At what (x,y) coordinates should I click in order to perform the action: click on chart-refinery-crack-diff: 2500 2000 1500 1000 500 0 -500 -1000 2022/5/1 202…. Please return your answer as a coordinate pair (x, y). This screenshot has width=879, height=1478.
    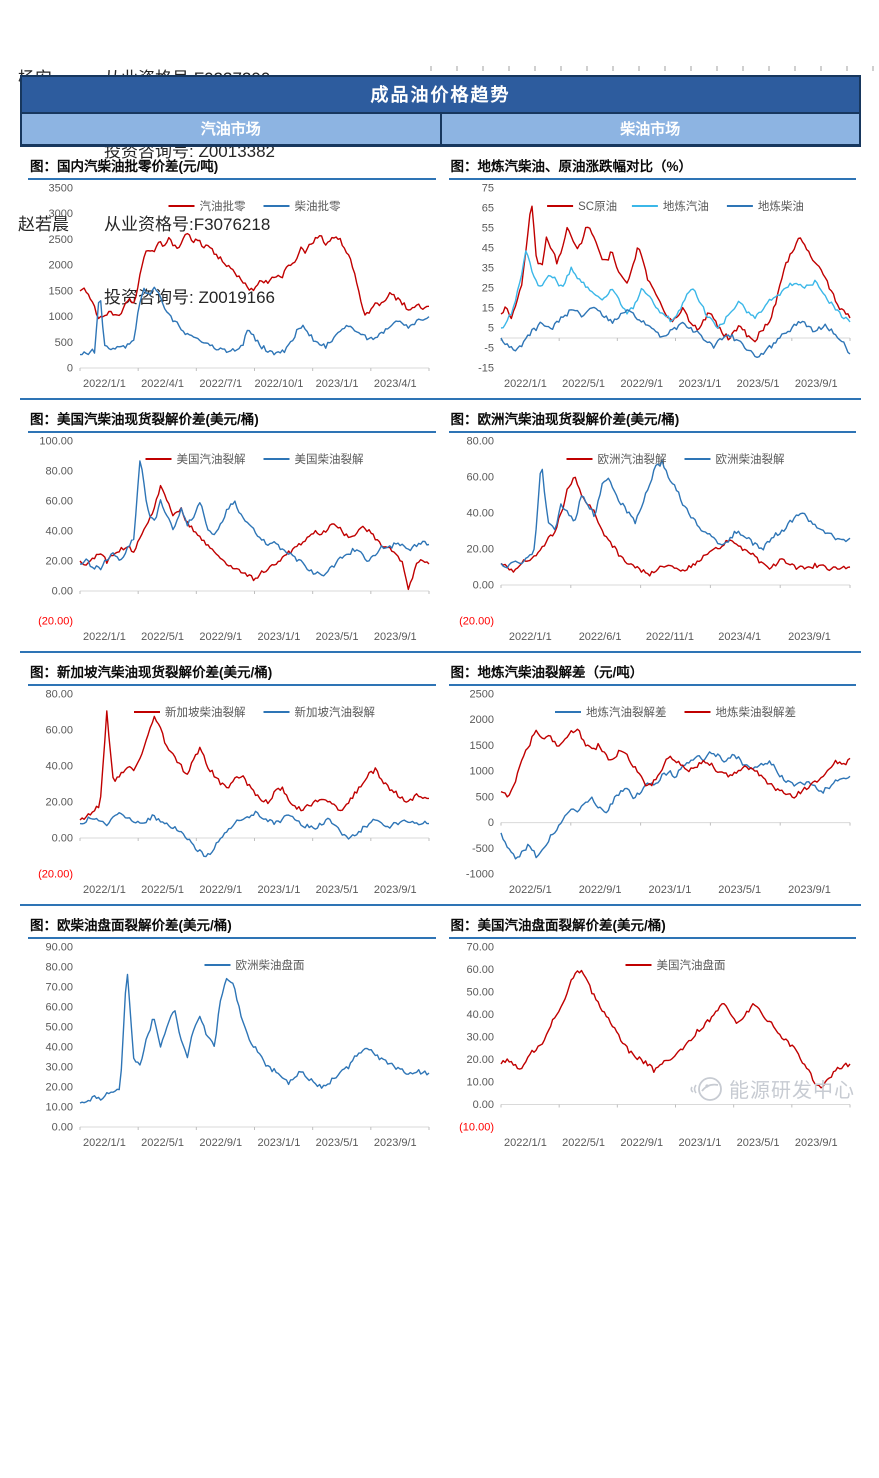
    Looking at the image, I should click on (653, 794).